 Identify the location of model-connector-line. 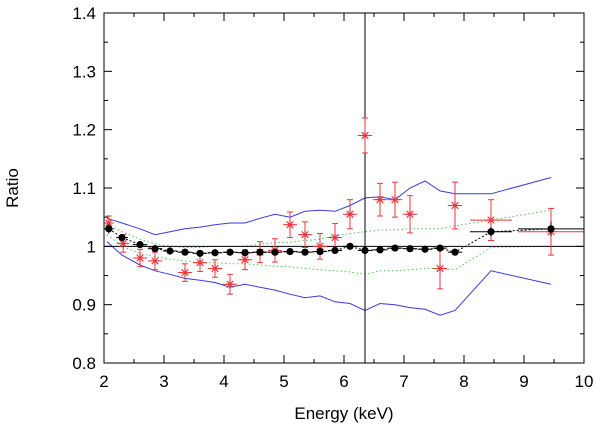
(330, 241).